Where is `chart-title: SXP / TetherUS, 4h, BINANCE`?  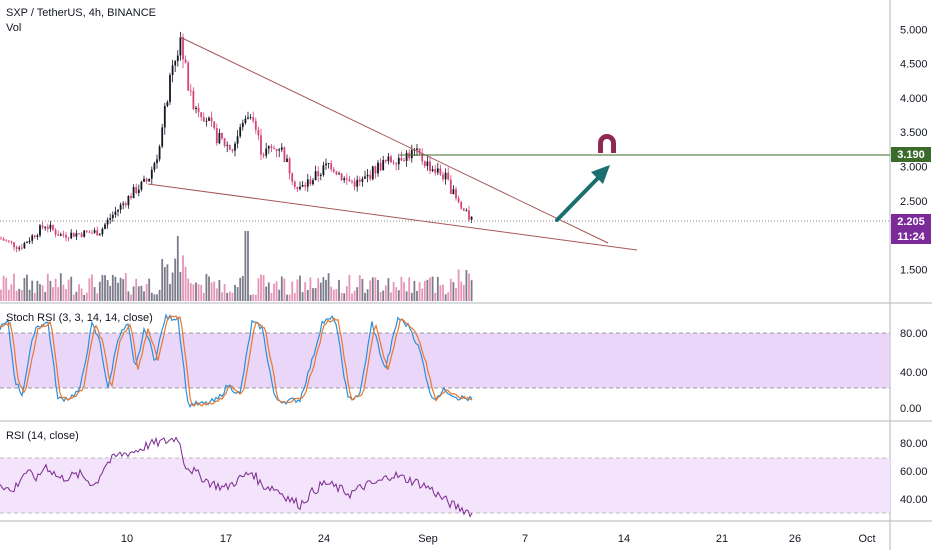 chart-title: SXP / TetherUS, 4h, BINANCE is located at coordinates (81, 13).